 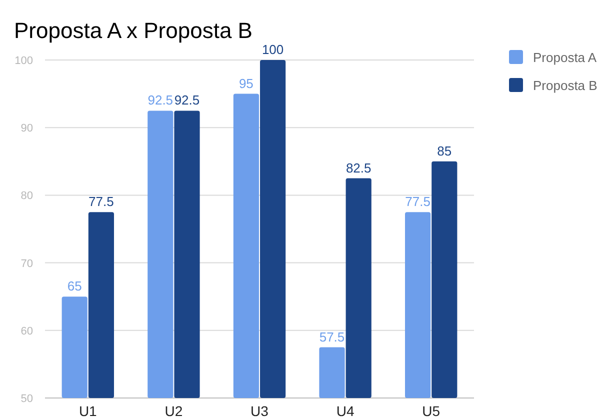 What do you see at coordinates (26, 128) in the screenshot?
I see `y-tick-label: 90` at bounding box center [26, 128].